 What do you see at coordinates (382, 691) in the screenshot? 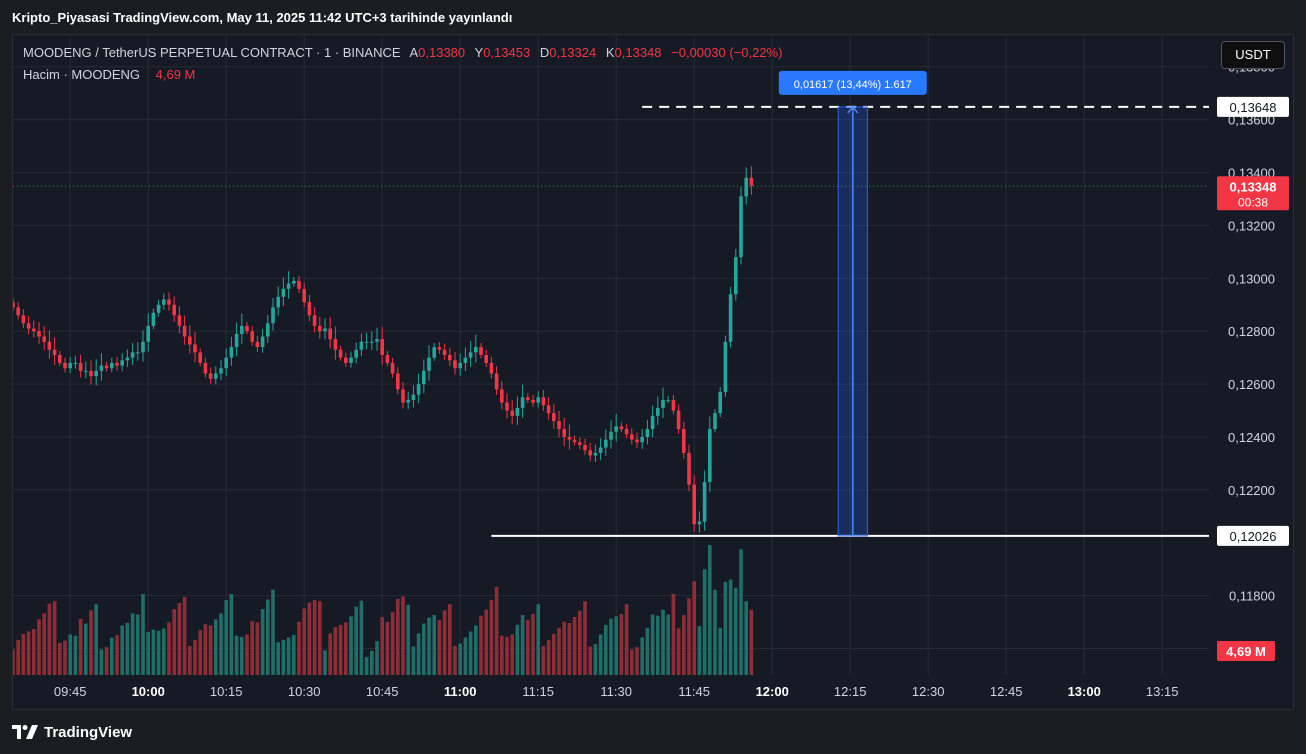
I see `x-axis-tick-label: 10:45` at bounding box center [382, 691].